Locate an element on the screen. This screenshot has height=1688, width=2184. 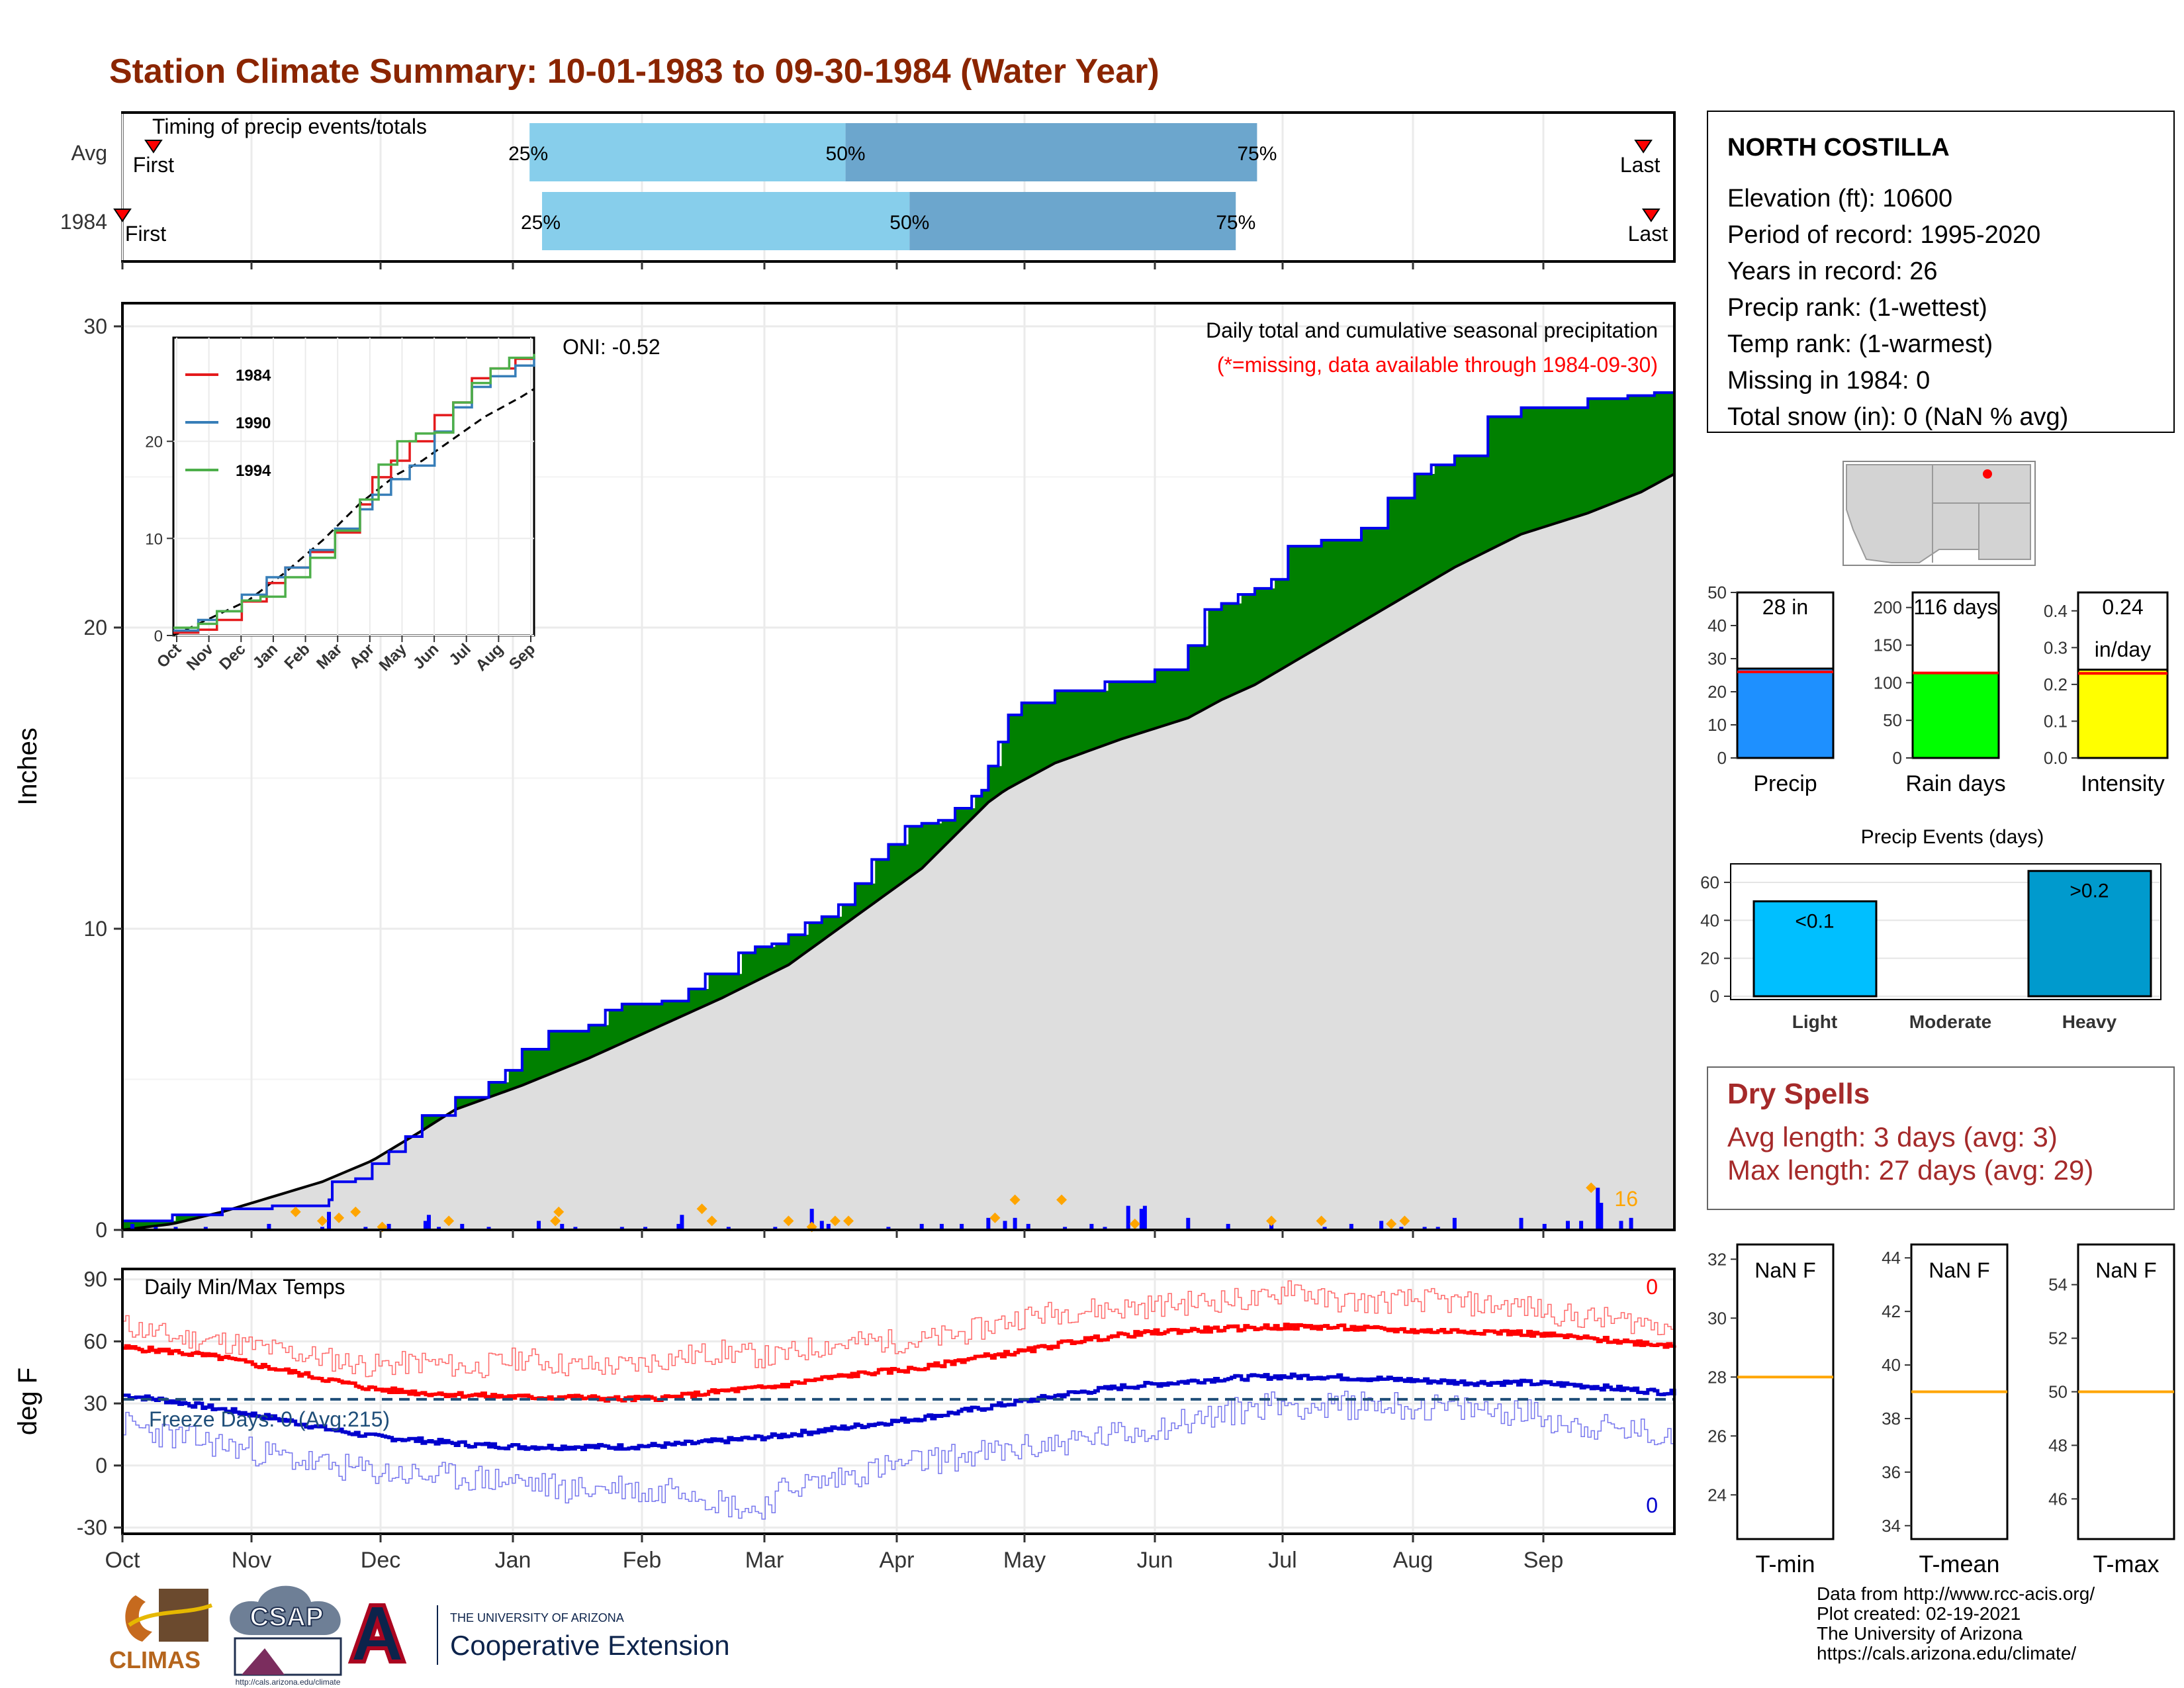
summary-bar-ytick-label: 50 is located at coordinates (1892, 720).